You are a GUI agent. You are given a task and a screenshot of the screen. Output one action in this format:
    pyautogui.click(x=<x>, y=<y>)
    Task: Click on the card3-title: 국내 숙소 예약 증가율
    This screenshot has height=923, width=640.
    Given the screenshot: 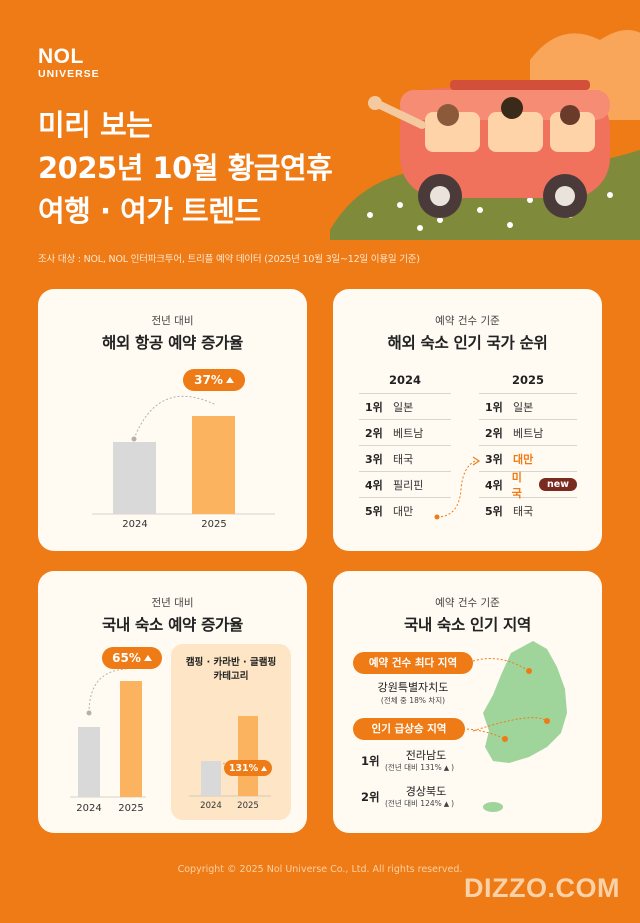 What is the action you would take?
    pyautogui.click(x=172, y=625)
    